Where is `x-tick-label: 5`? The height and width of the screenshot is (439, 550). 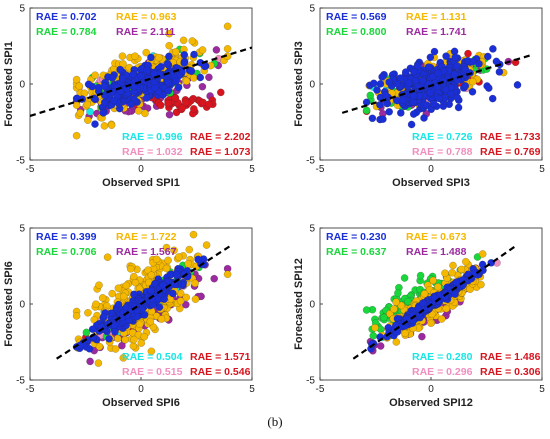 x-tick-label: 5 is located at coordinates (542, 169).